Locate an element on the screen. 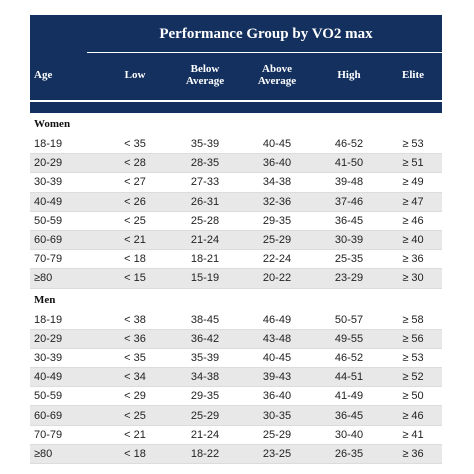  value-cell: < 21 is located at coordinates (135, 434).